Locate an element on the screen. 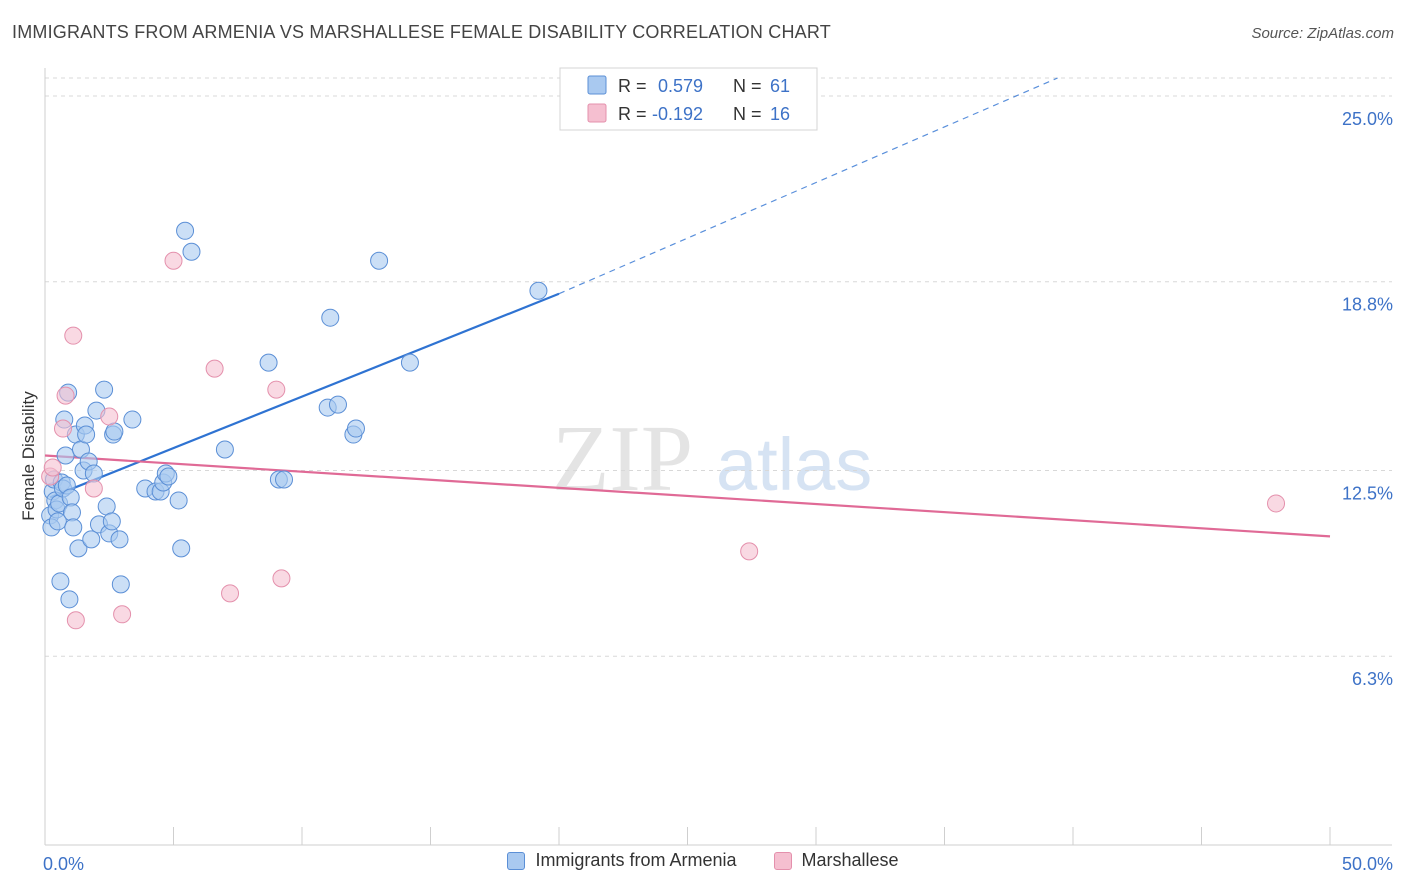  y-tick-label: 18.8% is located at coordinates (1367, 305).